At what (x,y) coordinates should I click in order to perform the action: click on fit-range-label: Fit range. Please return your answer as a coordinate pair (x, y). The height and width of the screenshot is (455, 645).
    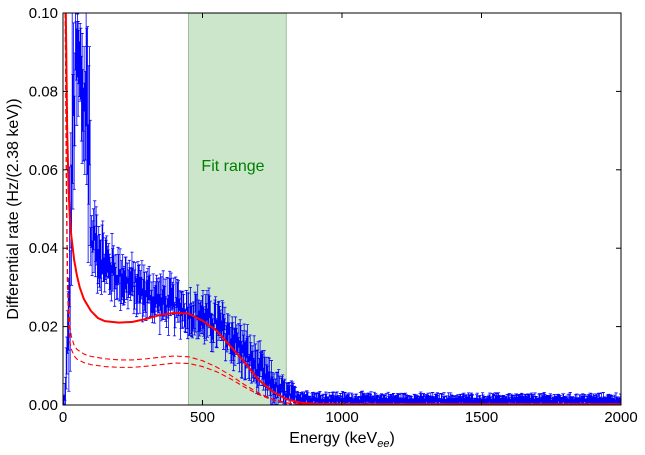
    Looking at the image, I should click on (232, 166).